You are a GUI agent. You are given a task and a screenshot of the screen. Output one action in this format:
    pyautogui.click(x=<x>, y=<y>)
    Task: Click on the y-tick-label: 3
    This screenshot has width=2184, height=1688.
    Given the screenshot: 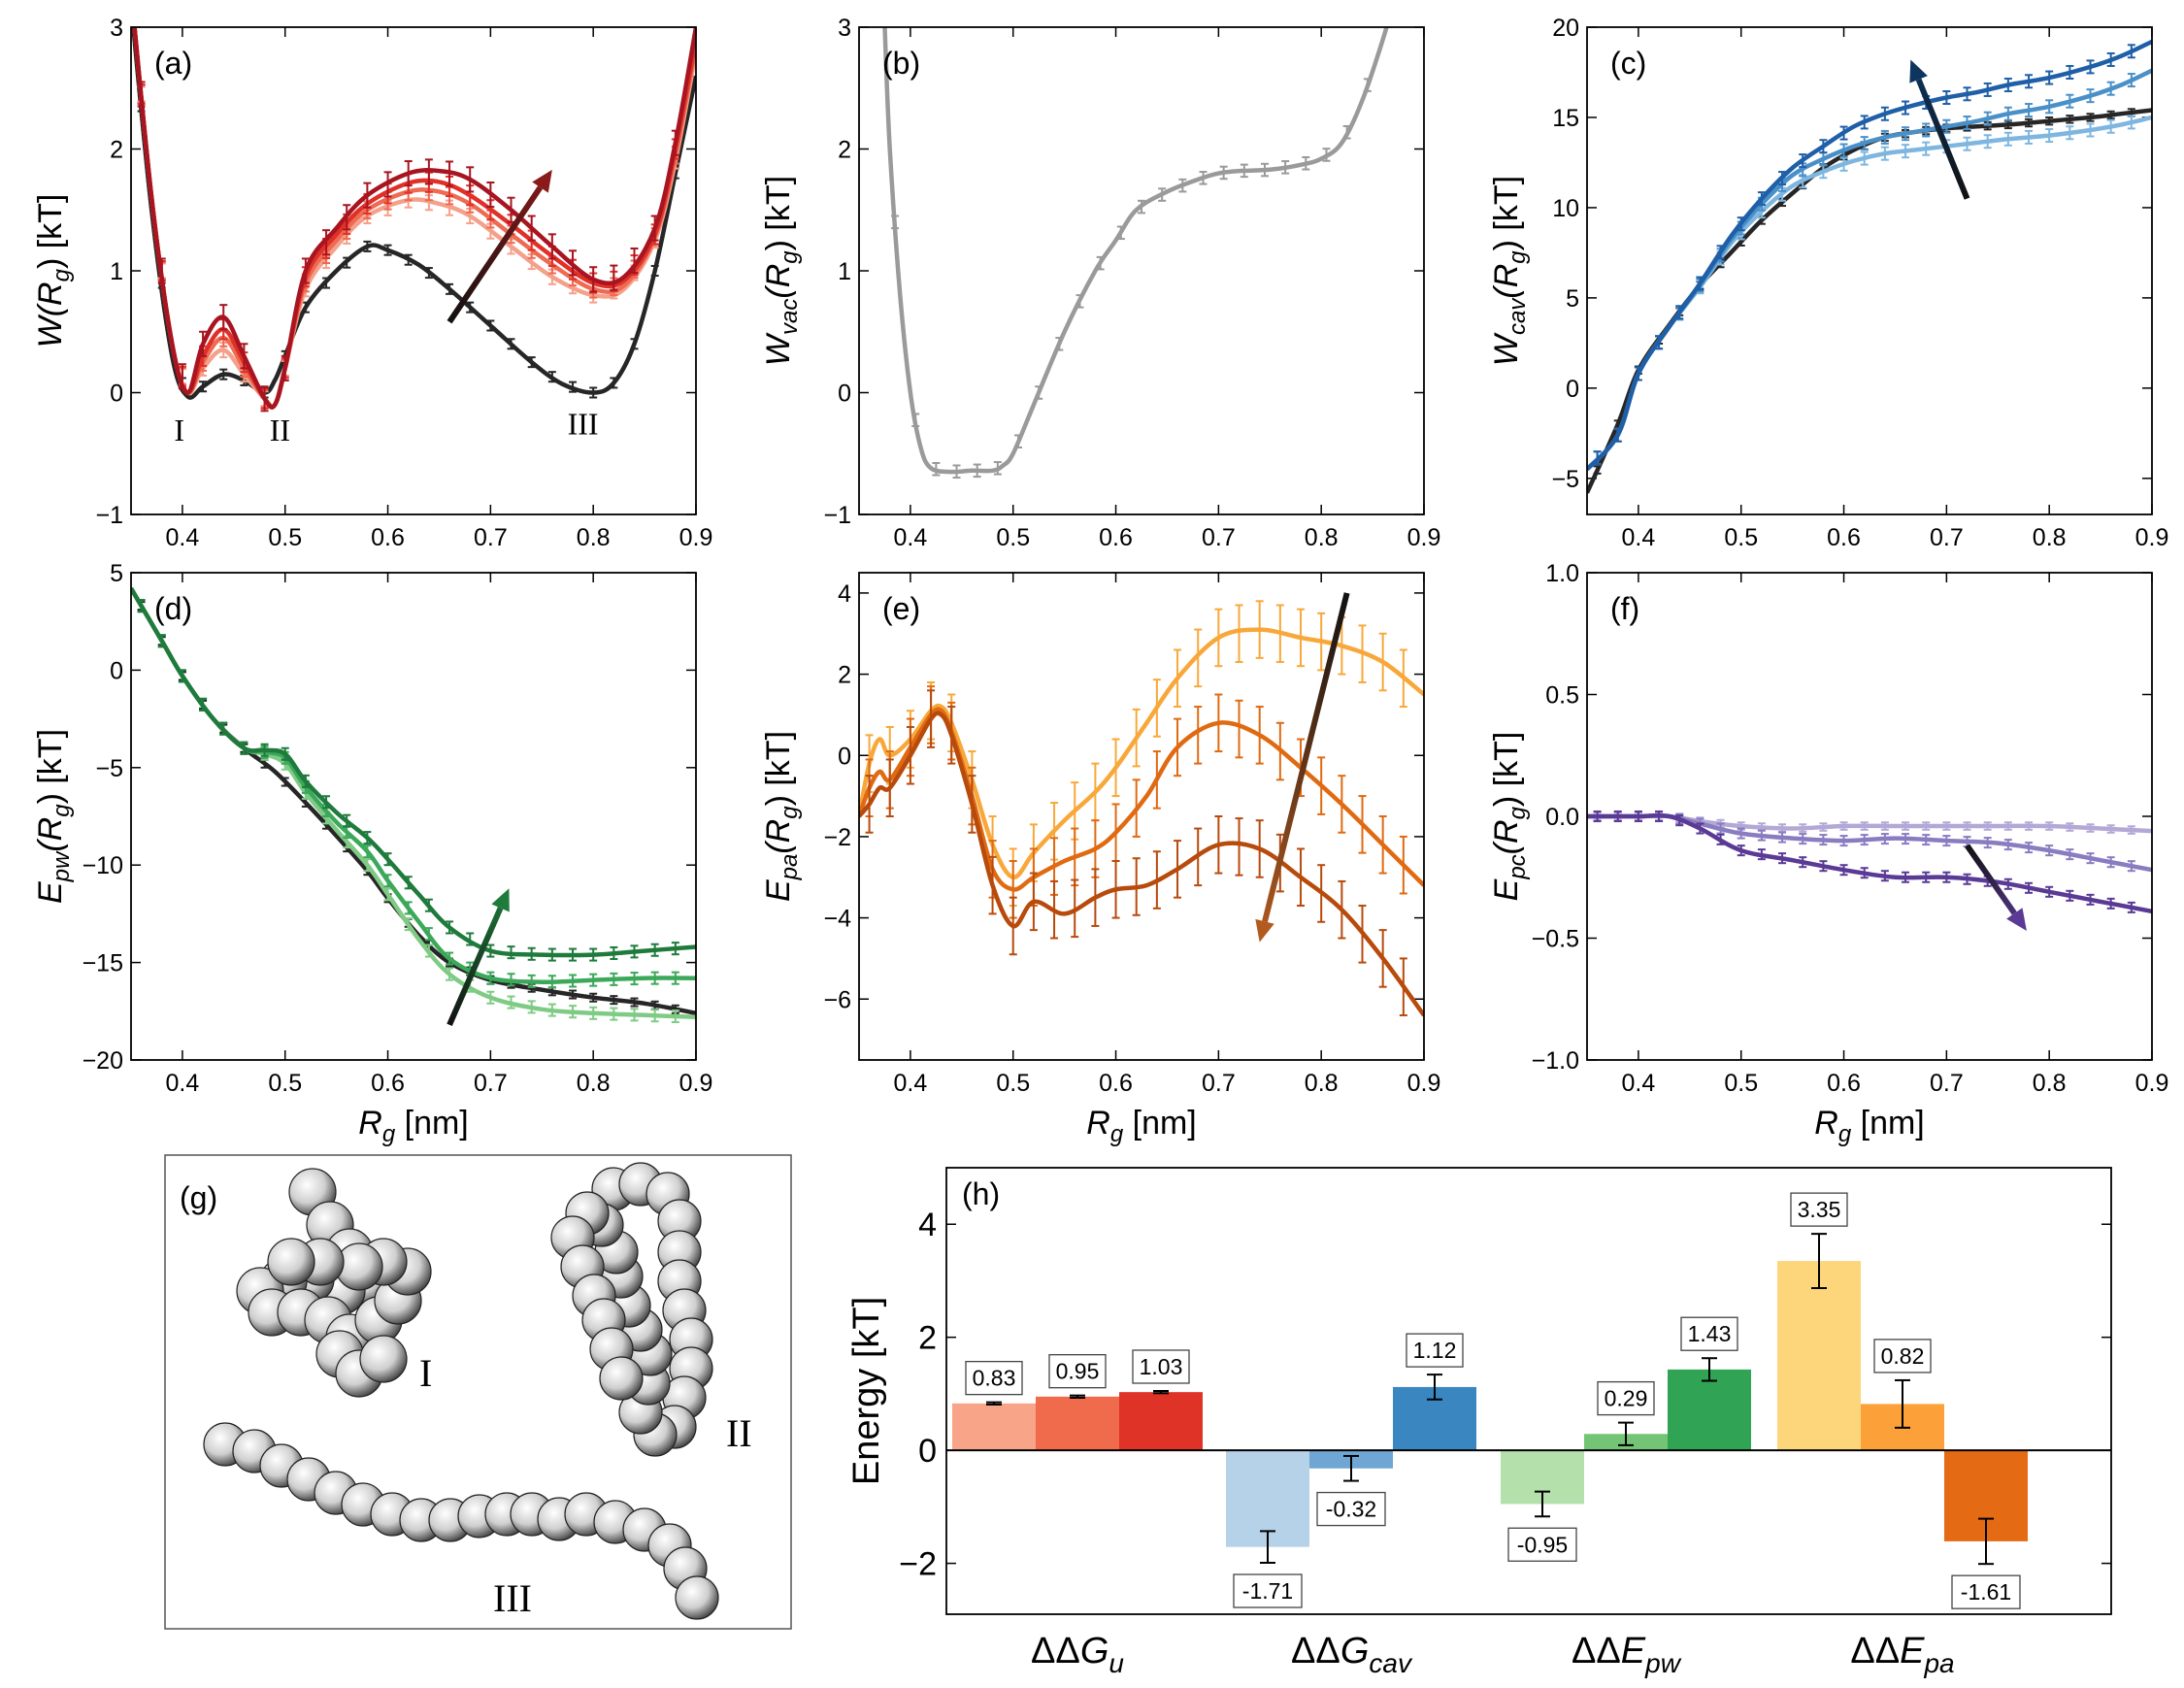 What is the action you would take?
    pyautogui.click(x=116, y=28)
    